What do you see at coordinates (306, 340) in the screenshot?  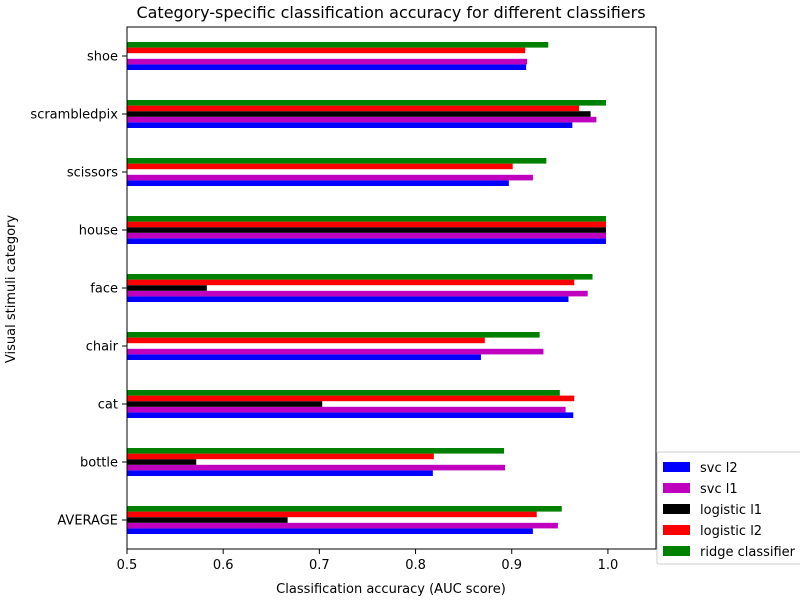 I see `bar-logistic-l2-chair` at bounding box center [306, 340].